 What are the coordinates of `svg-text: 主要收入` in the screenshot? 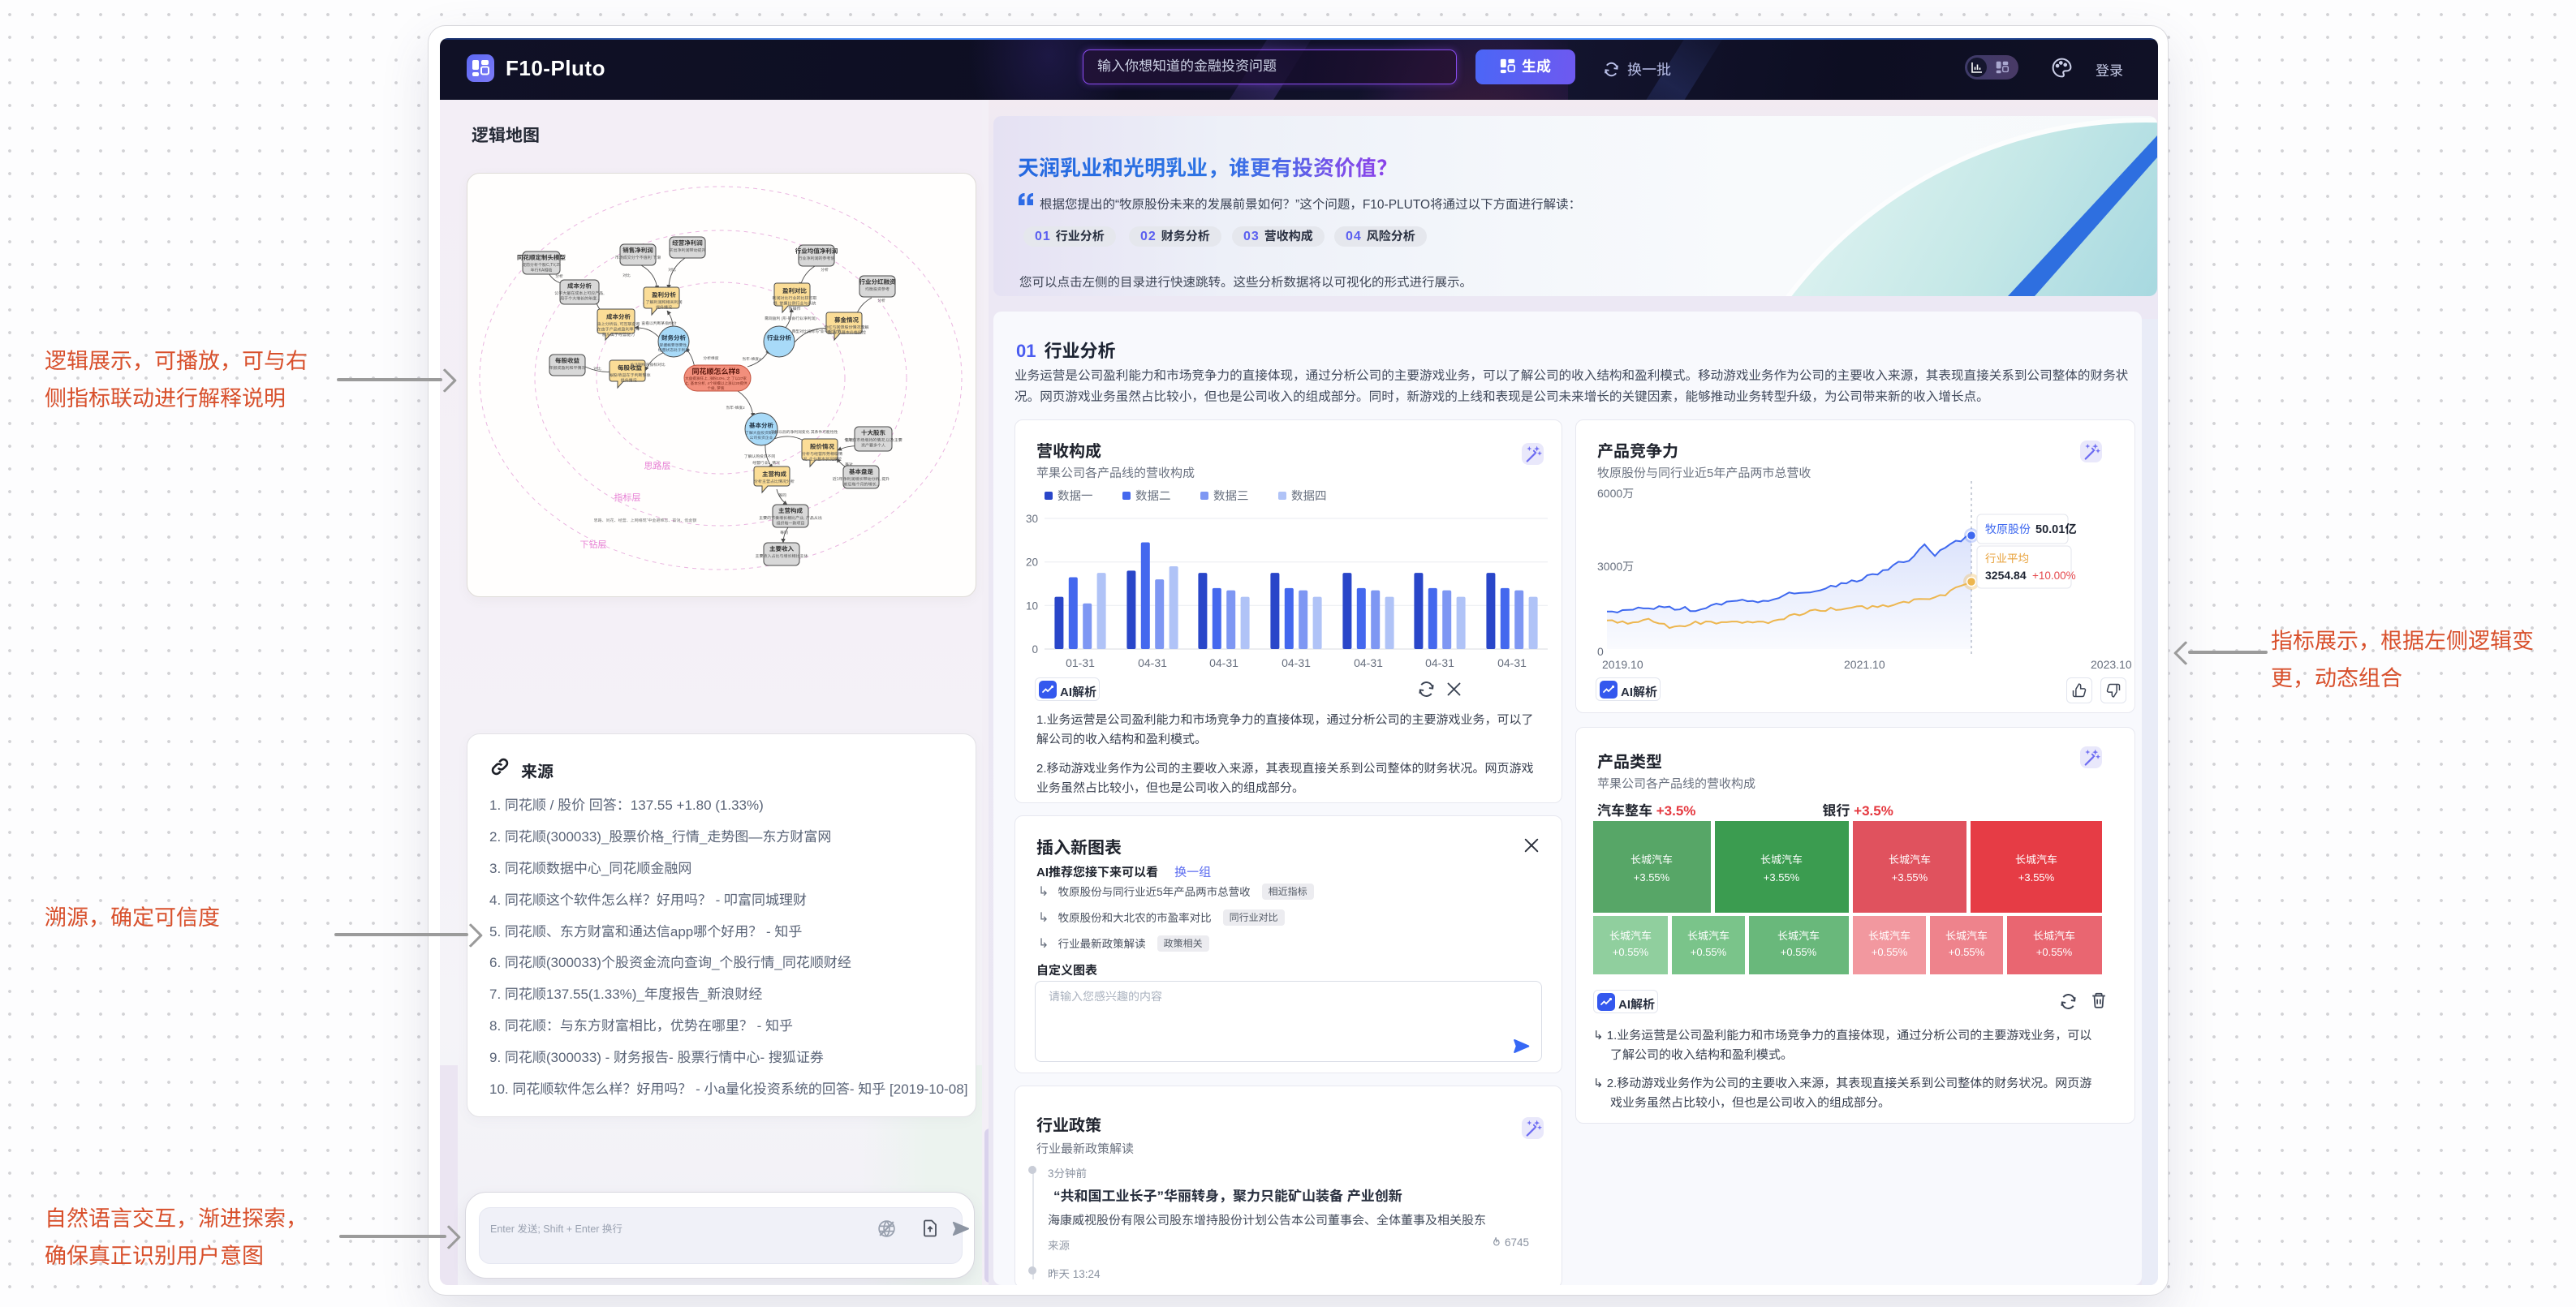 It's located at (782, 548).